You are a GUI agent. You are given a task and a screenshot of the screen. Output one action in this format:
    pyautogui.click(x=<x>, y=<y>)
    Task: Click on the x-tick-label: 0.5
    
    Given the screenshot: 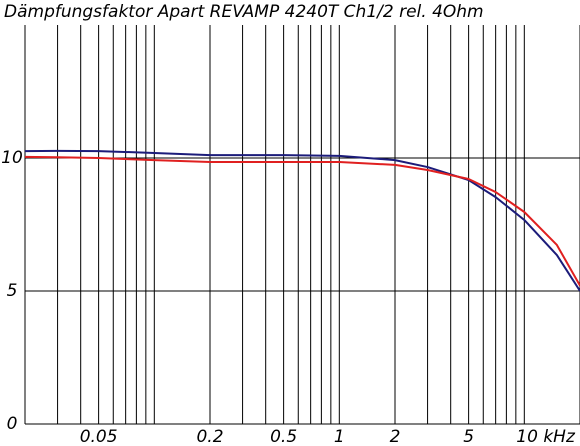 What is the action you would take?
    pyautogui.click(x=283, y=436)
    